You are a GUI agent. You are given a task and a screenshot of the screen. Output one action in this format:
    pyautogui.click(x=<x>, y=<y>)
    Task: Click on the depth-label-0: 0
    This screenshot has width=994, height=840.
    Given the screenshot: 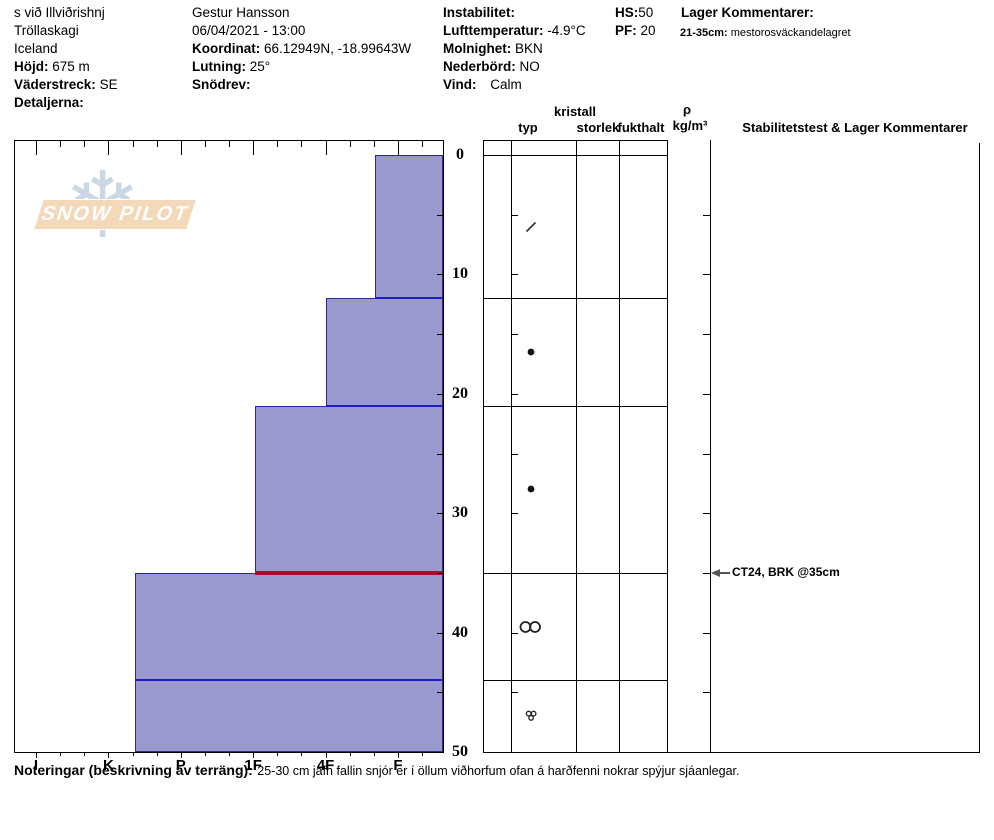 What is the action you would take?
    pyautogui.click(x=460, y=154)
    